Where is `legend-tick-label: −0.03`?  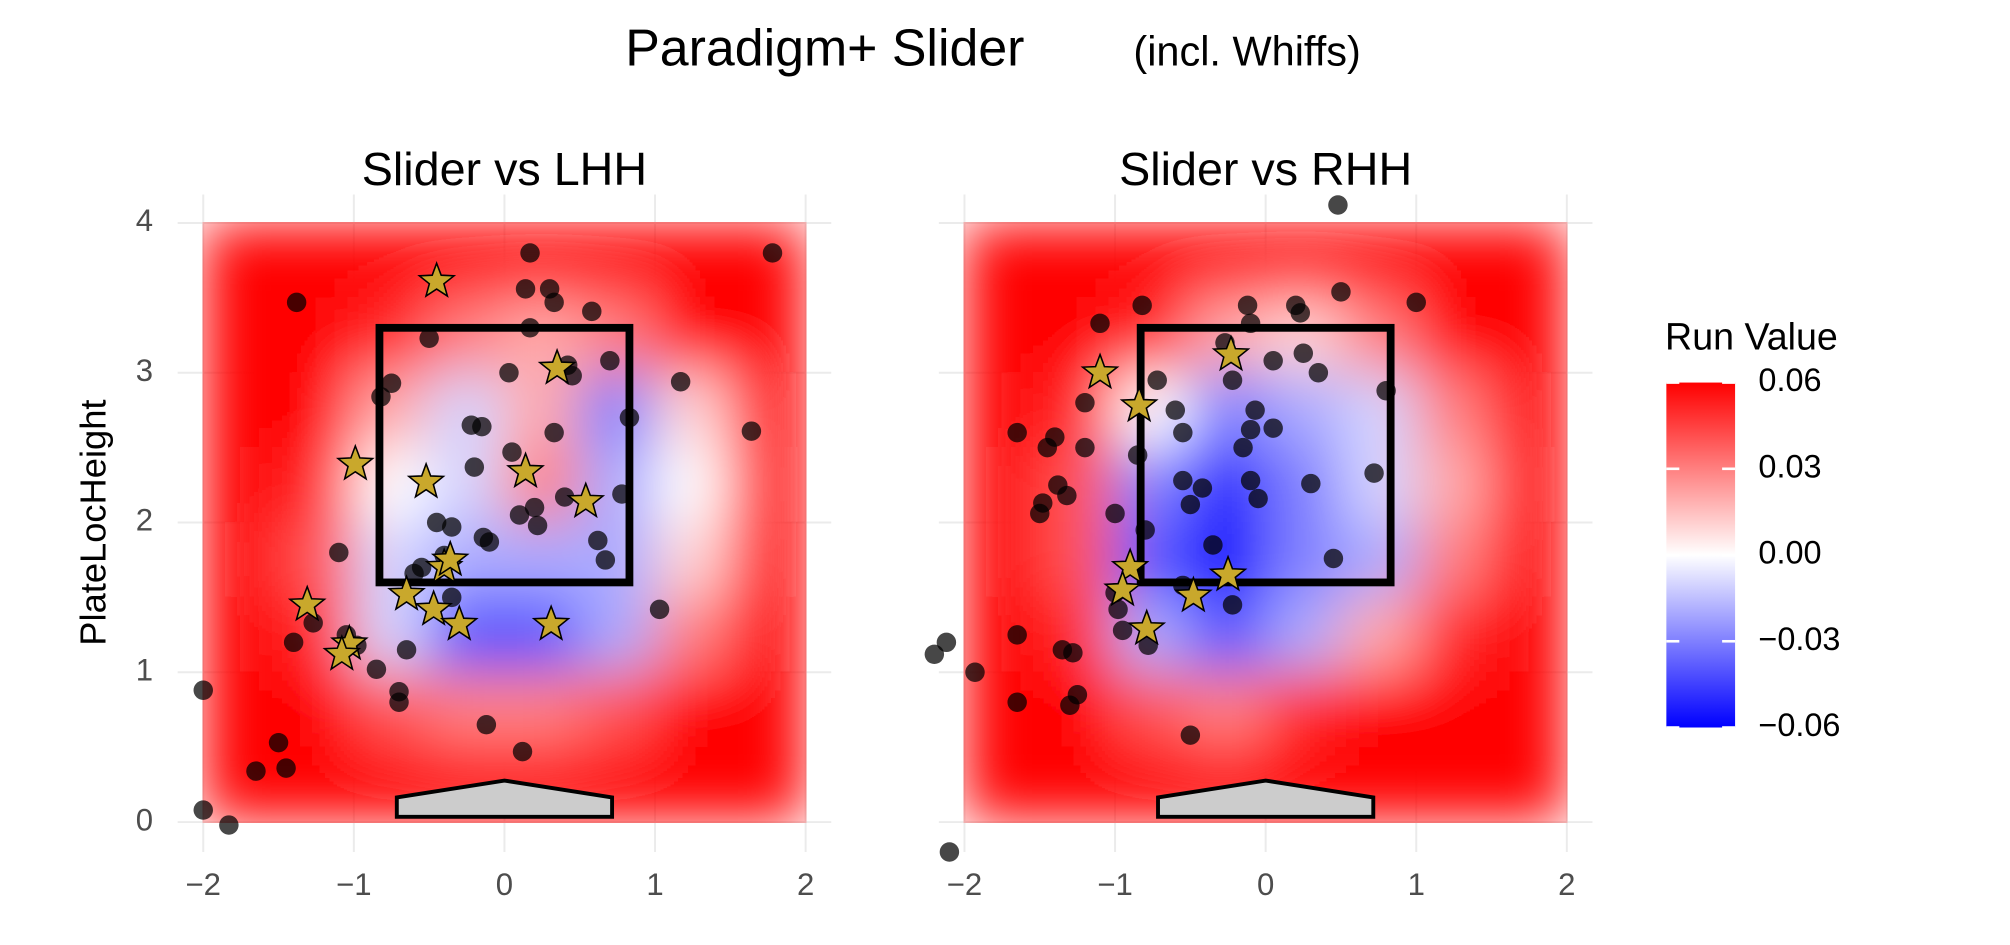
legend-tick-label: −0.03 is located at coordinates (1799, 639).